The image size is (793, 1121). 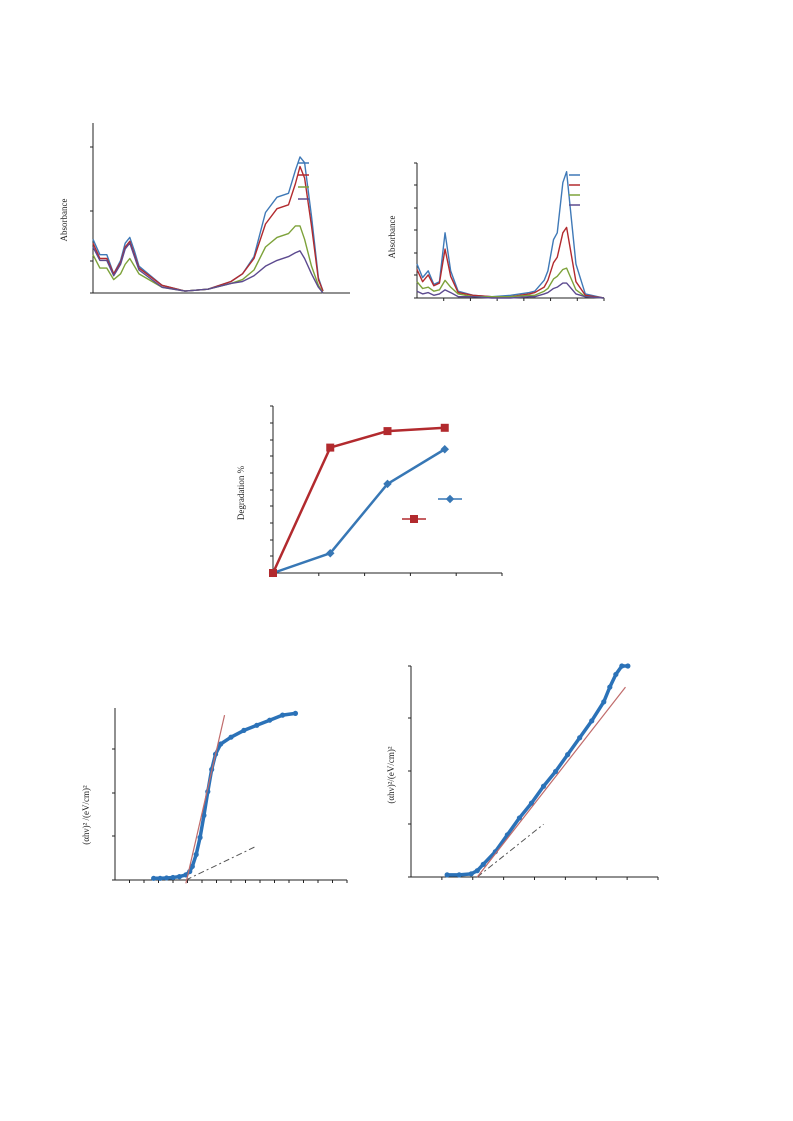 I want to click on tauc-plot-b: (αhν)²/(eV/cm)², so click(x=522, y=771).